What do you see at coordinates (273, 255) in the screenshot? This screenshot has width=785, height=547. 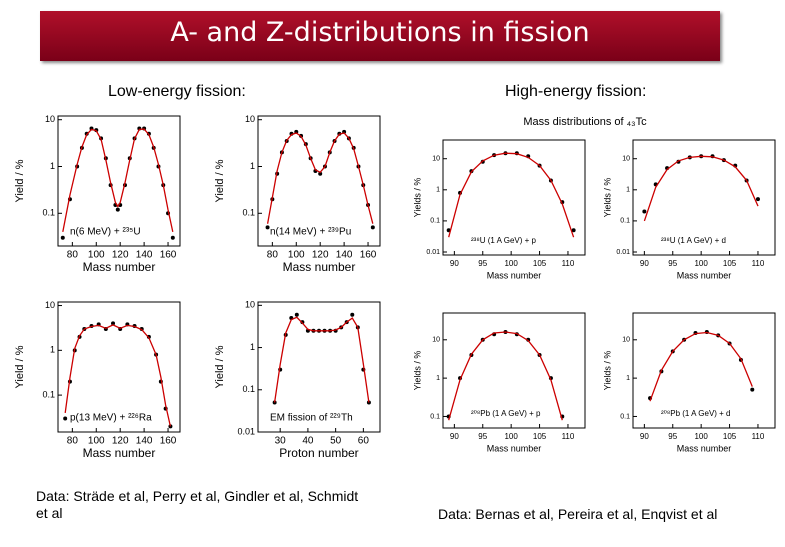 I see `x-tick-label: 80` at bounding box center [273, 255].